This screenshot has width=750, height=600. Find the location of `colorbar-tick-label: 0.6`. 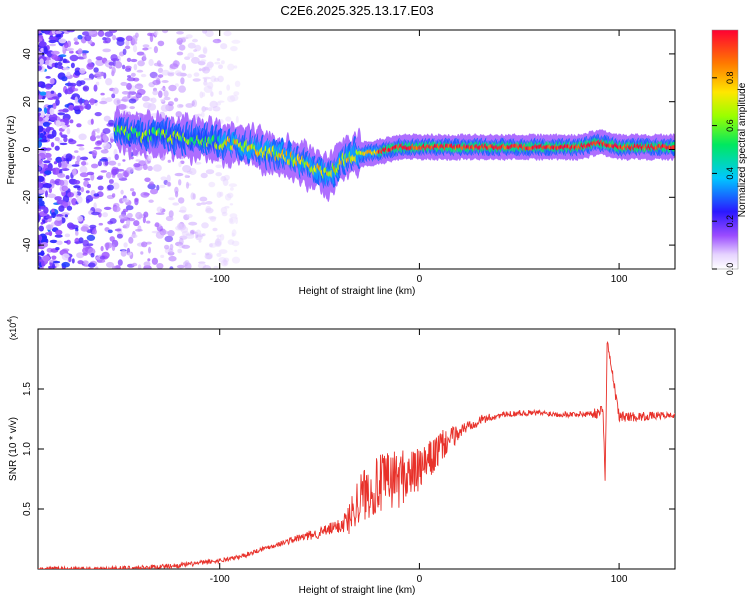

colorbar-tick-label: 0.6 is located at coordinates (730, 125).